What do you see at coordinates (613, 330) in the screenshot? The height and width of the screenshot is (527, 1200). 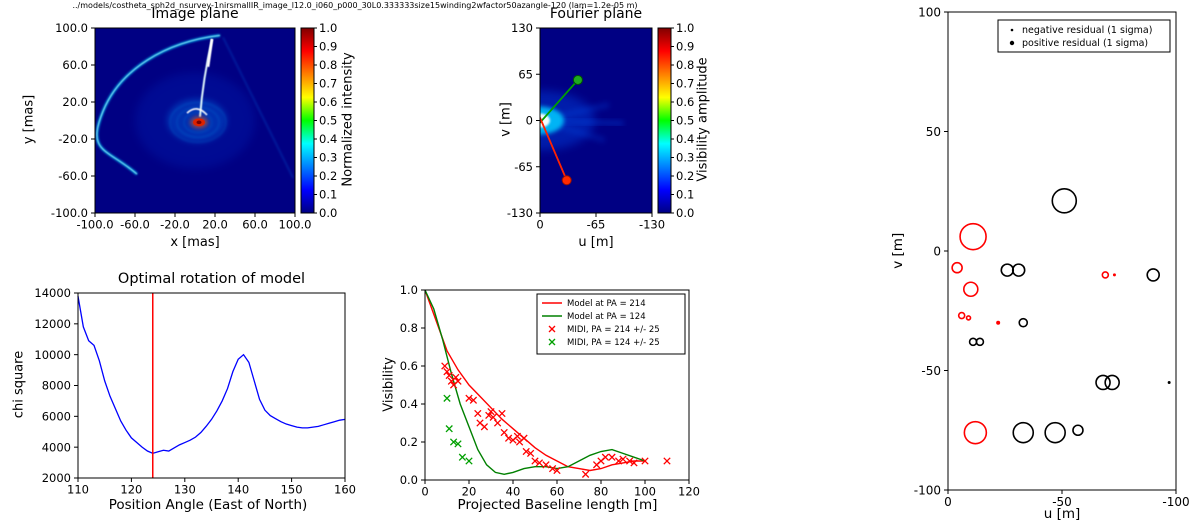 I see `tick-label: MIDI, PA = 214 +/- 25` at bounding box center [613, 330].